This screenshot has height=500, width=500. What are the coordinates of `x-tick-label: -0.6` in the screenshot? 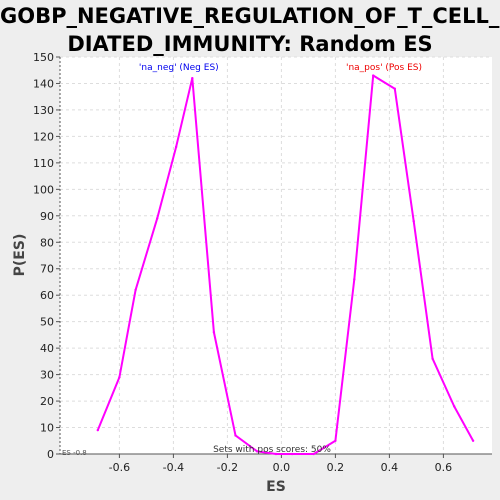 It's located at (119, 467).